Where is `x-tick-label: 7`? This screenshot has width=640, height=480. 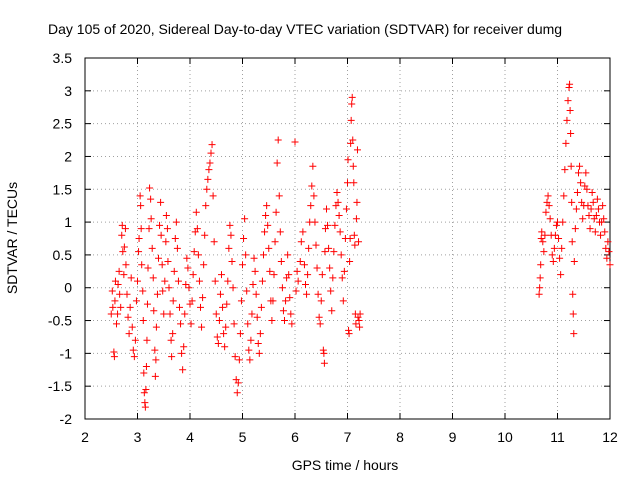
x-tick-label: 7 is located at coordinates (348, 437).